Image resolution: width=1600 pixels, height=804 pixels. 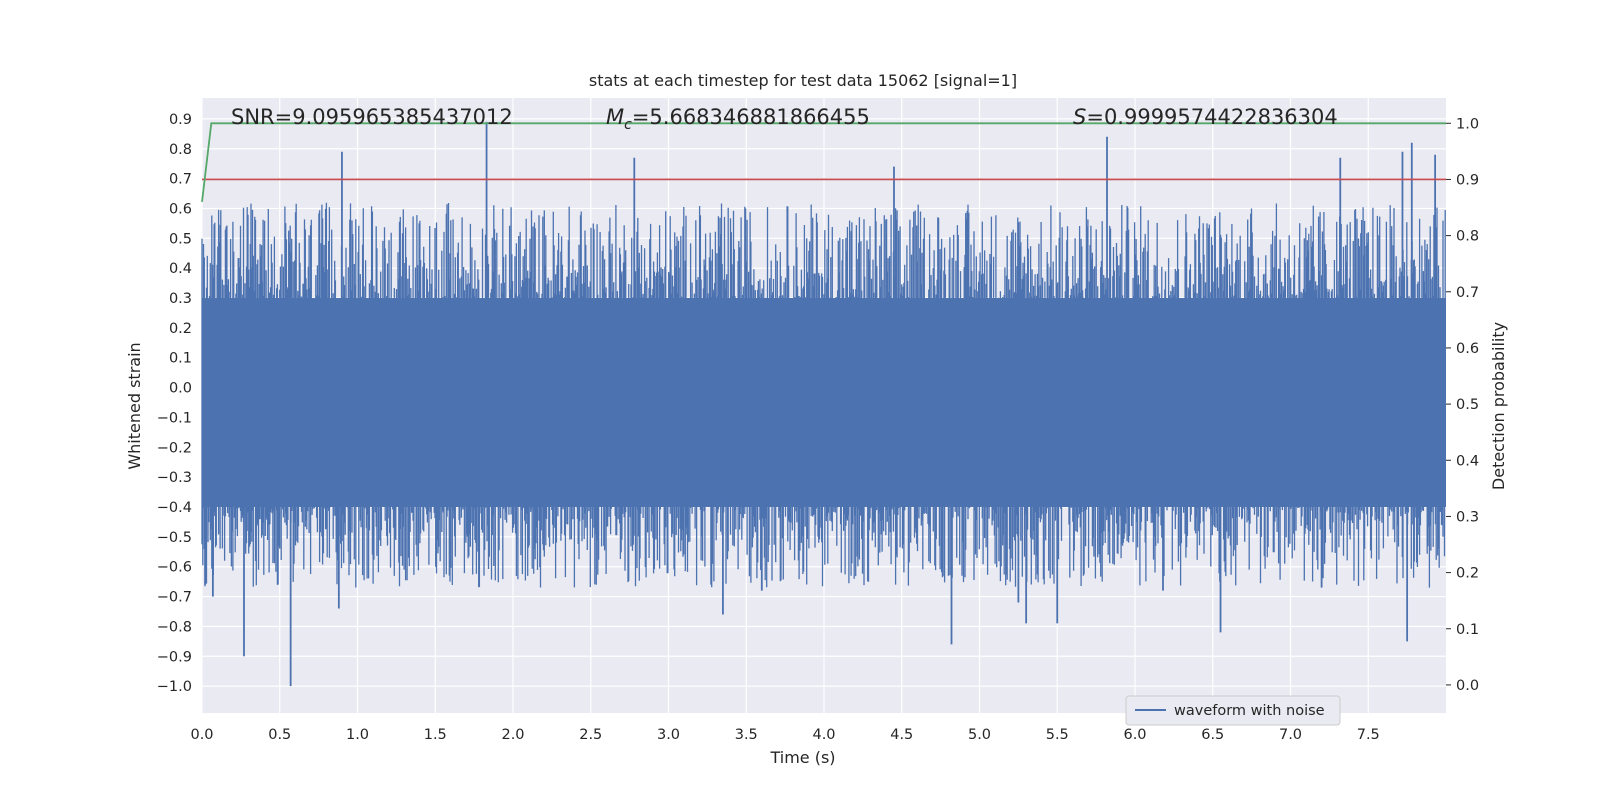 What do you see at coordinates (435, 735) in the screenshot?
I see `x-tick-label: 1.5` at bounding box center [435, 735].